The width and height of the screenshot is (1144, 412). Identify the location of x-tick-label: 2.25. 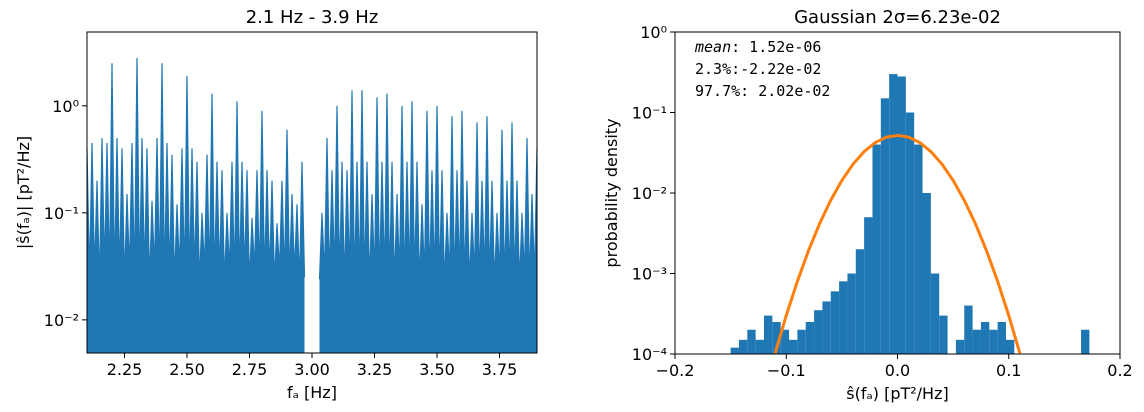
(125, 369).